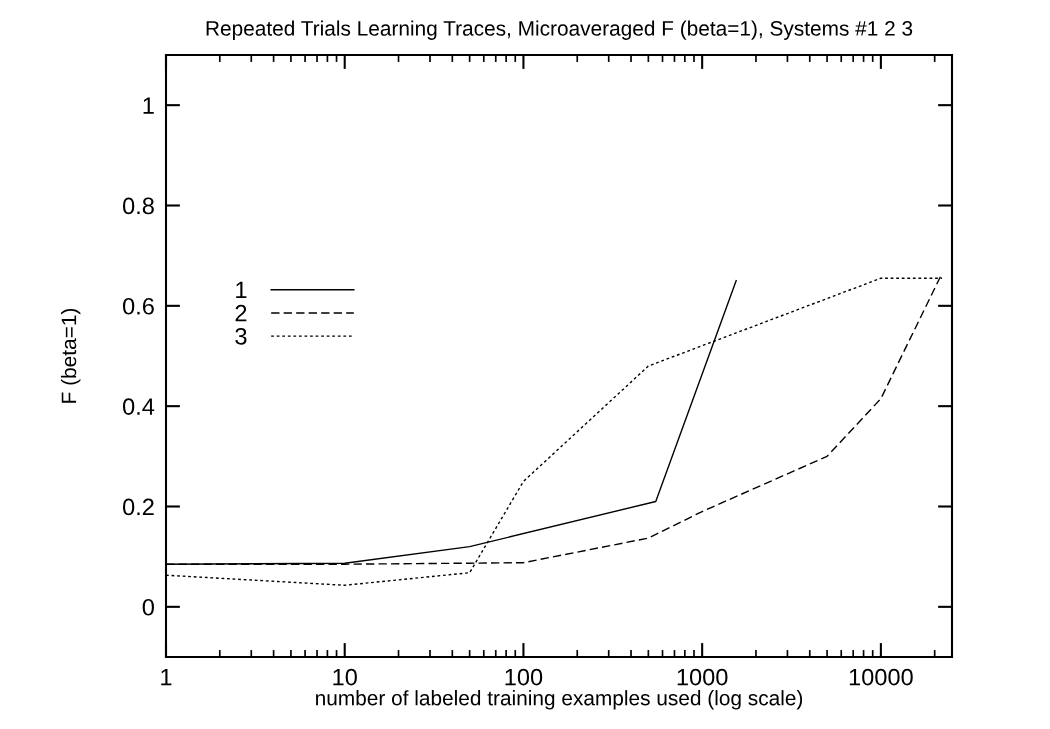 This screenshot has width=1050, height=729. Describe the element at coordinates (345, 677) in the screenshot. I see `x-tick-label: 10` at that location.